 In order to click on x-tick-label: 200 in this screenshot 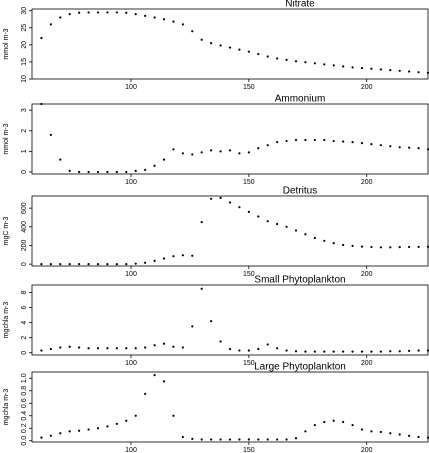, I will do `click(367, 182)`.